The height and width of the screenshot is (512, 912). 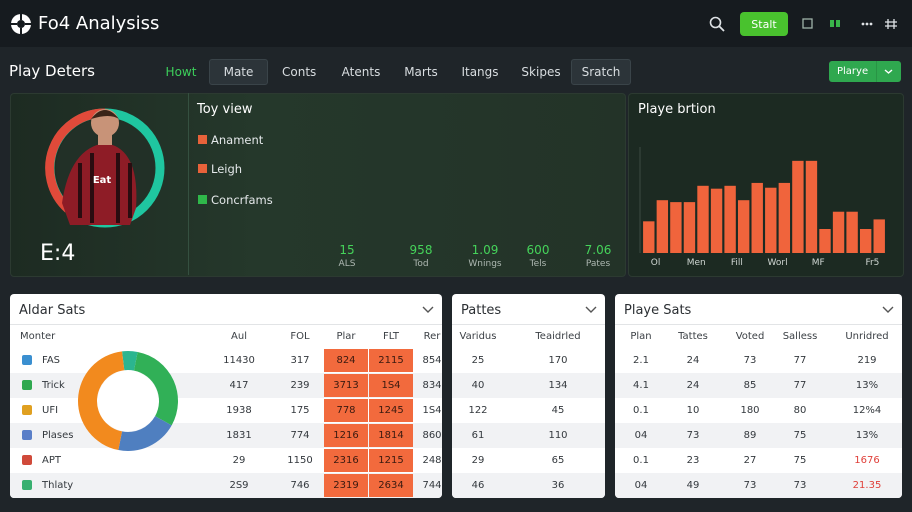 What do you see at coordinates (300, 336) in the screenshot?
I see `column-header: FOL` at bounding box center [300, 336].